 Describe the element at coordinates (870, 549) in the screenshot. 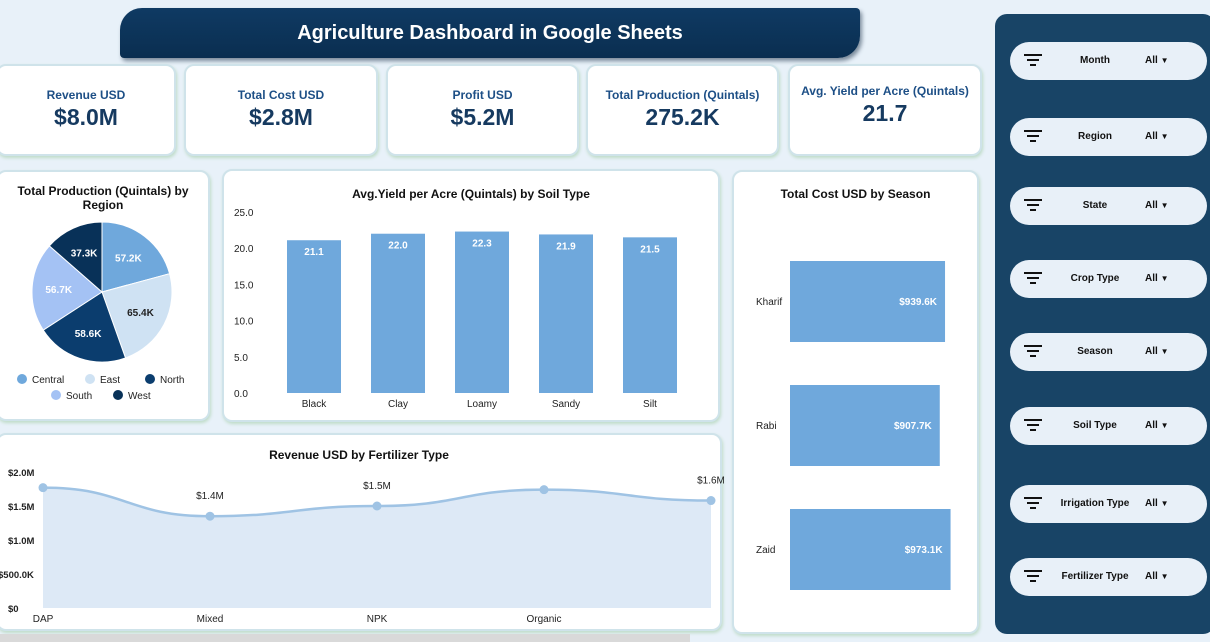

I see `bar-zaid` at that location.